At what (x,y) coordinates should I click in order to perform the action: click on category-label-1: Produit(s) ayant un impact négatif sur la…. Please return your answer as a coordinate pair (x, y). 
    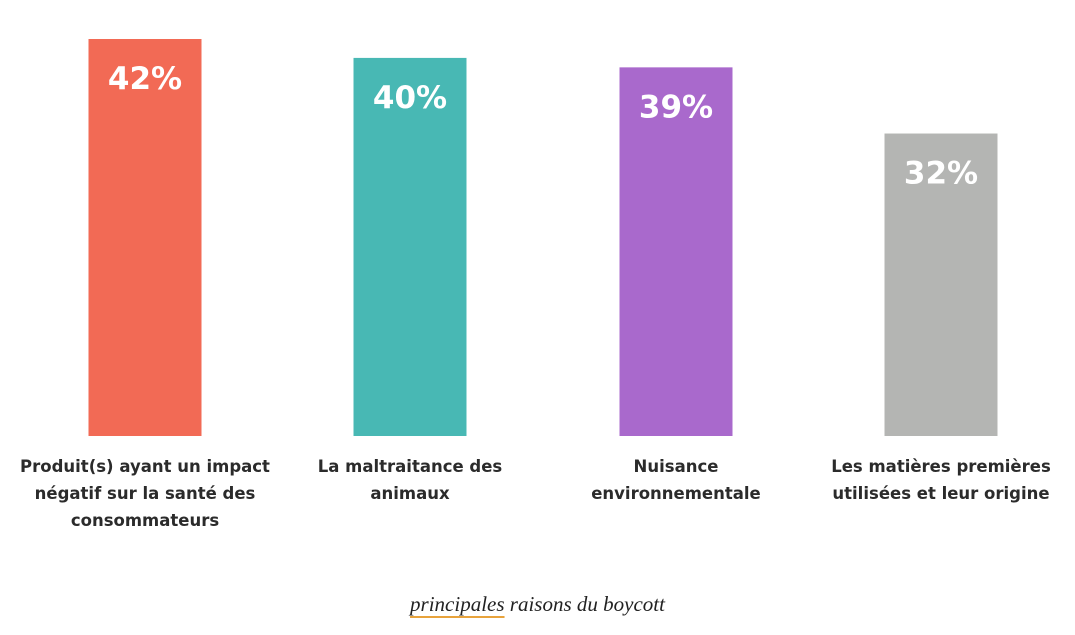
    Looking at the image, I should click on (145, 493).